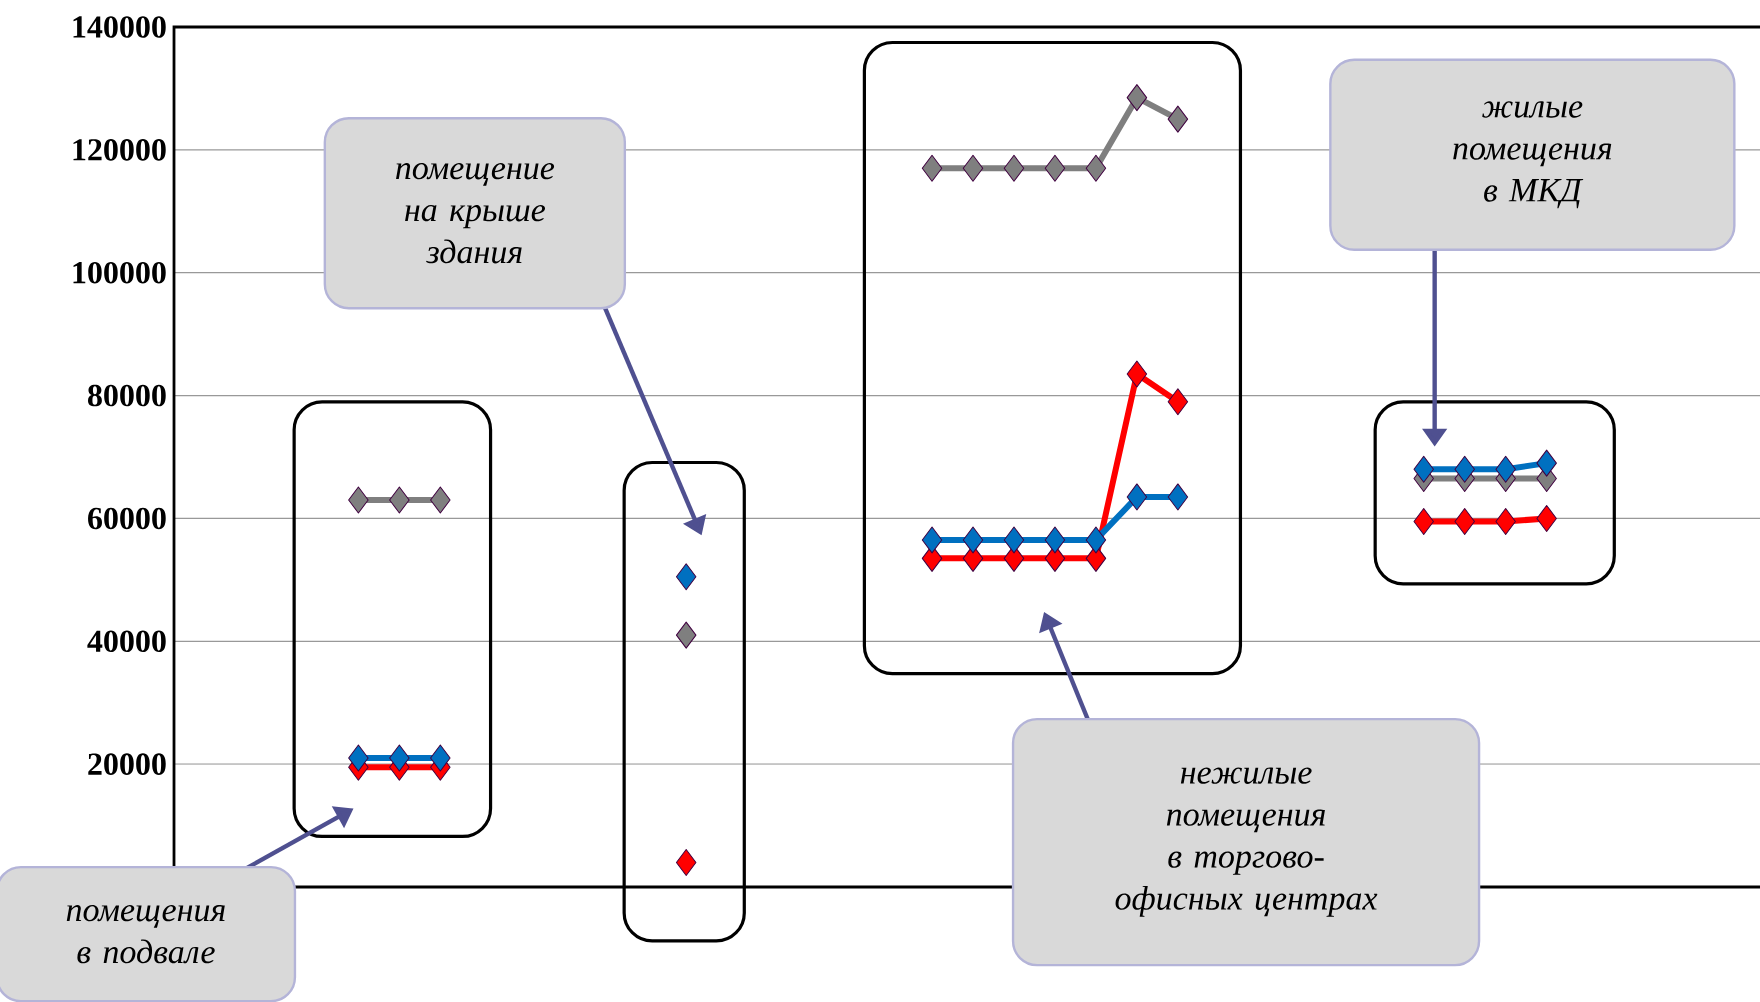  What do you see at coordinates (1246, 842) in the screenshot?
I see `annotation: нежилые помещения в торгово-офисных центрах` at bounding box center [1246, 842].